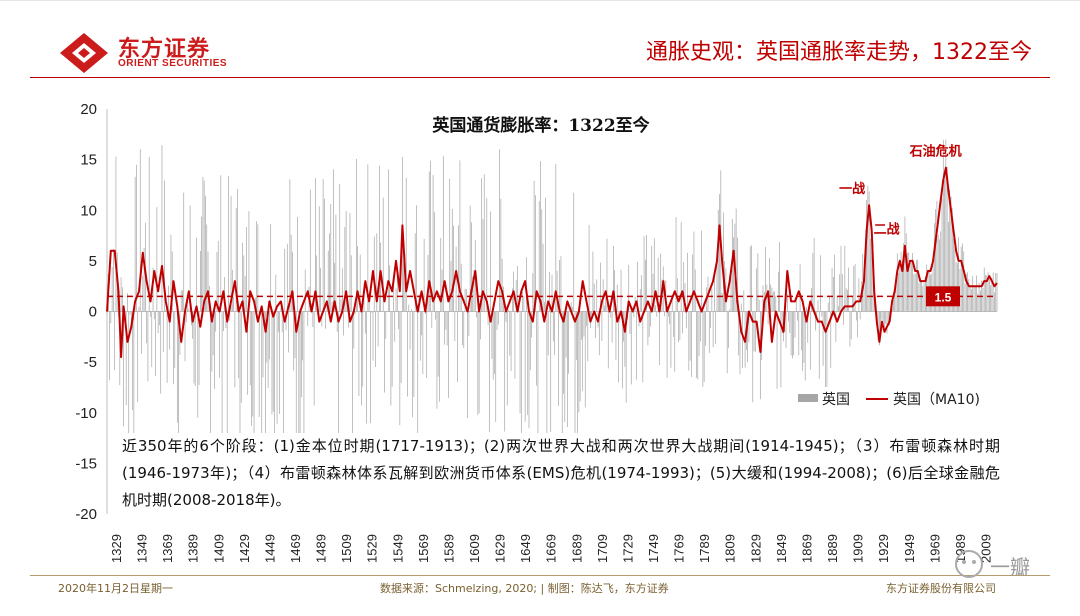 The width and height of the screenshot is (1080, 616). I want to click on x-tick-label: 1769, so click(679, 548).